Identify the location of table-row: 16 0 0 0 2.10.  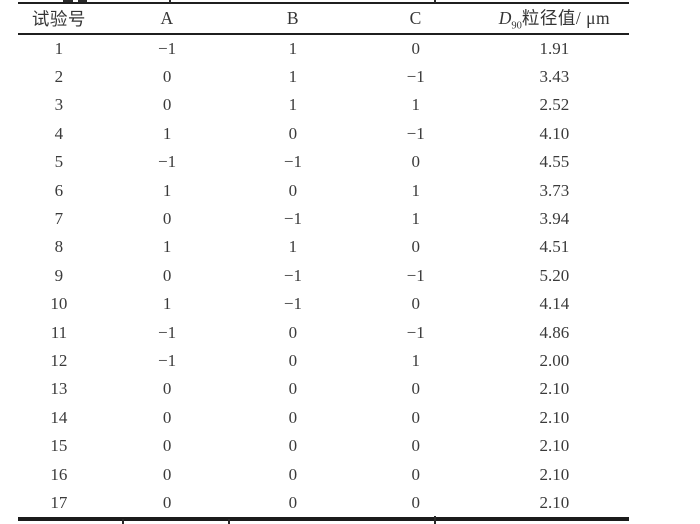
(323, 474).